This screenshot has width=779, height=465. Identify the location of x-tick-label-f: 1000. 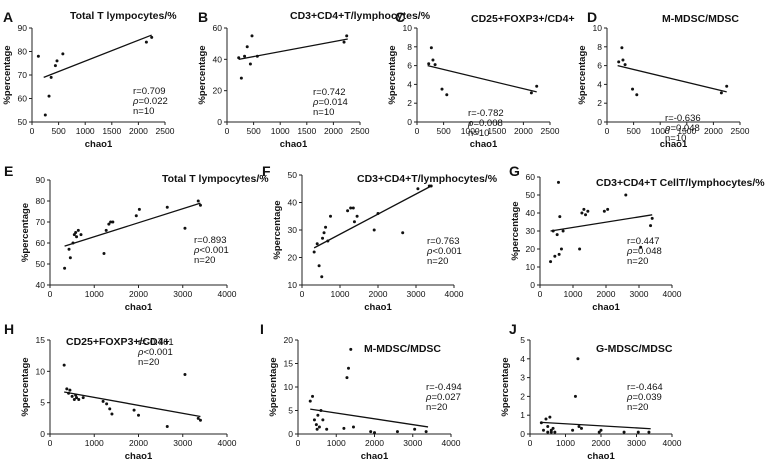
(340, 294).